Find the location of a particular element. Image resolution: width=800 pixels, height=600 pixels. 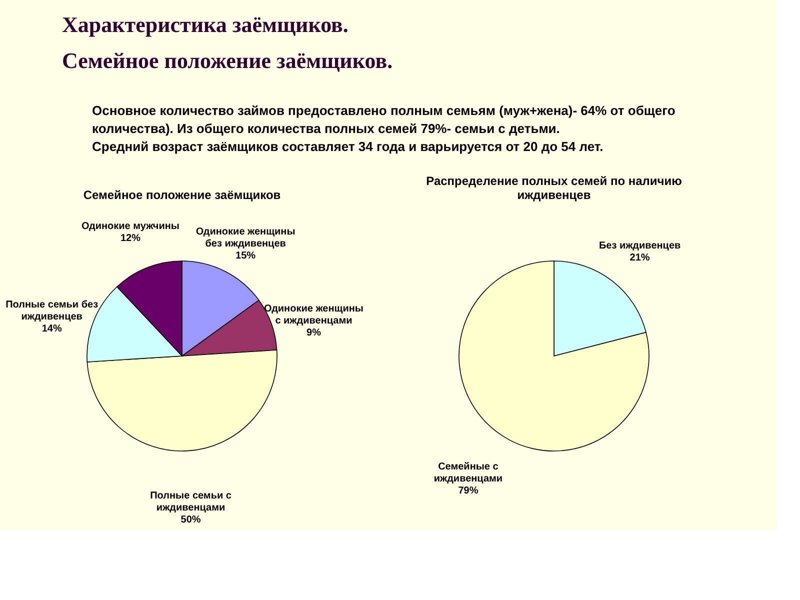

pie-slice is located at coordinates (554, 356).